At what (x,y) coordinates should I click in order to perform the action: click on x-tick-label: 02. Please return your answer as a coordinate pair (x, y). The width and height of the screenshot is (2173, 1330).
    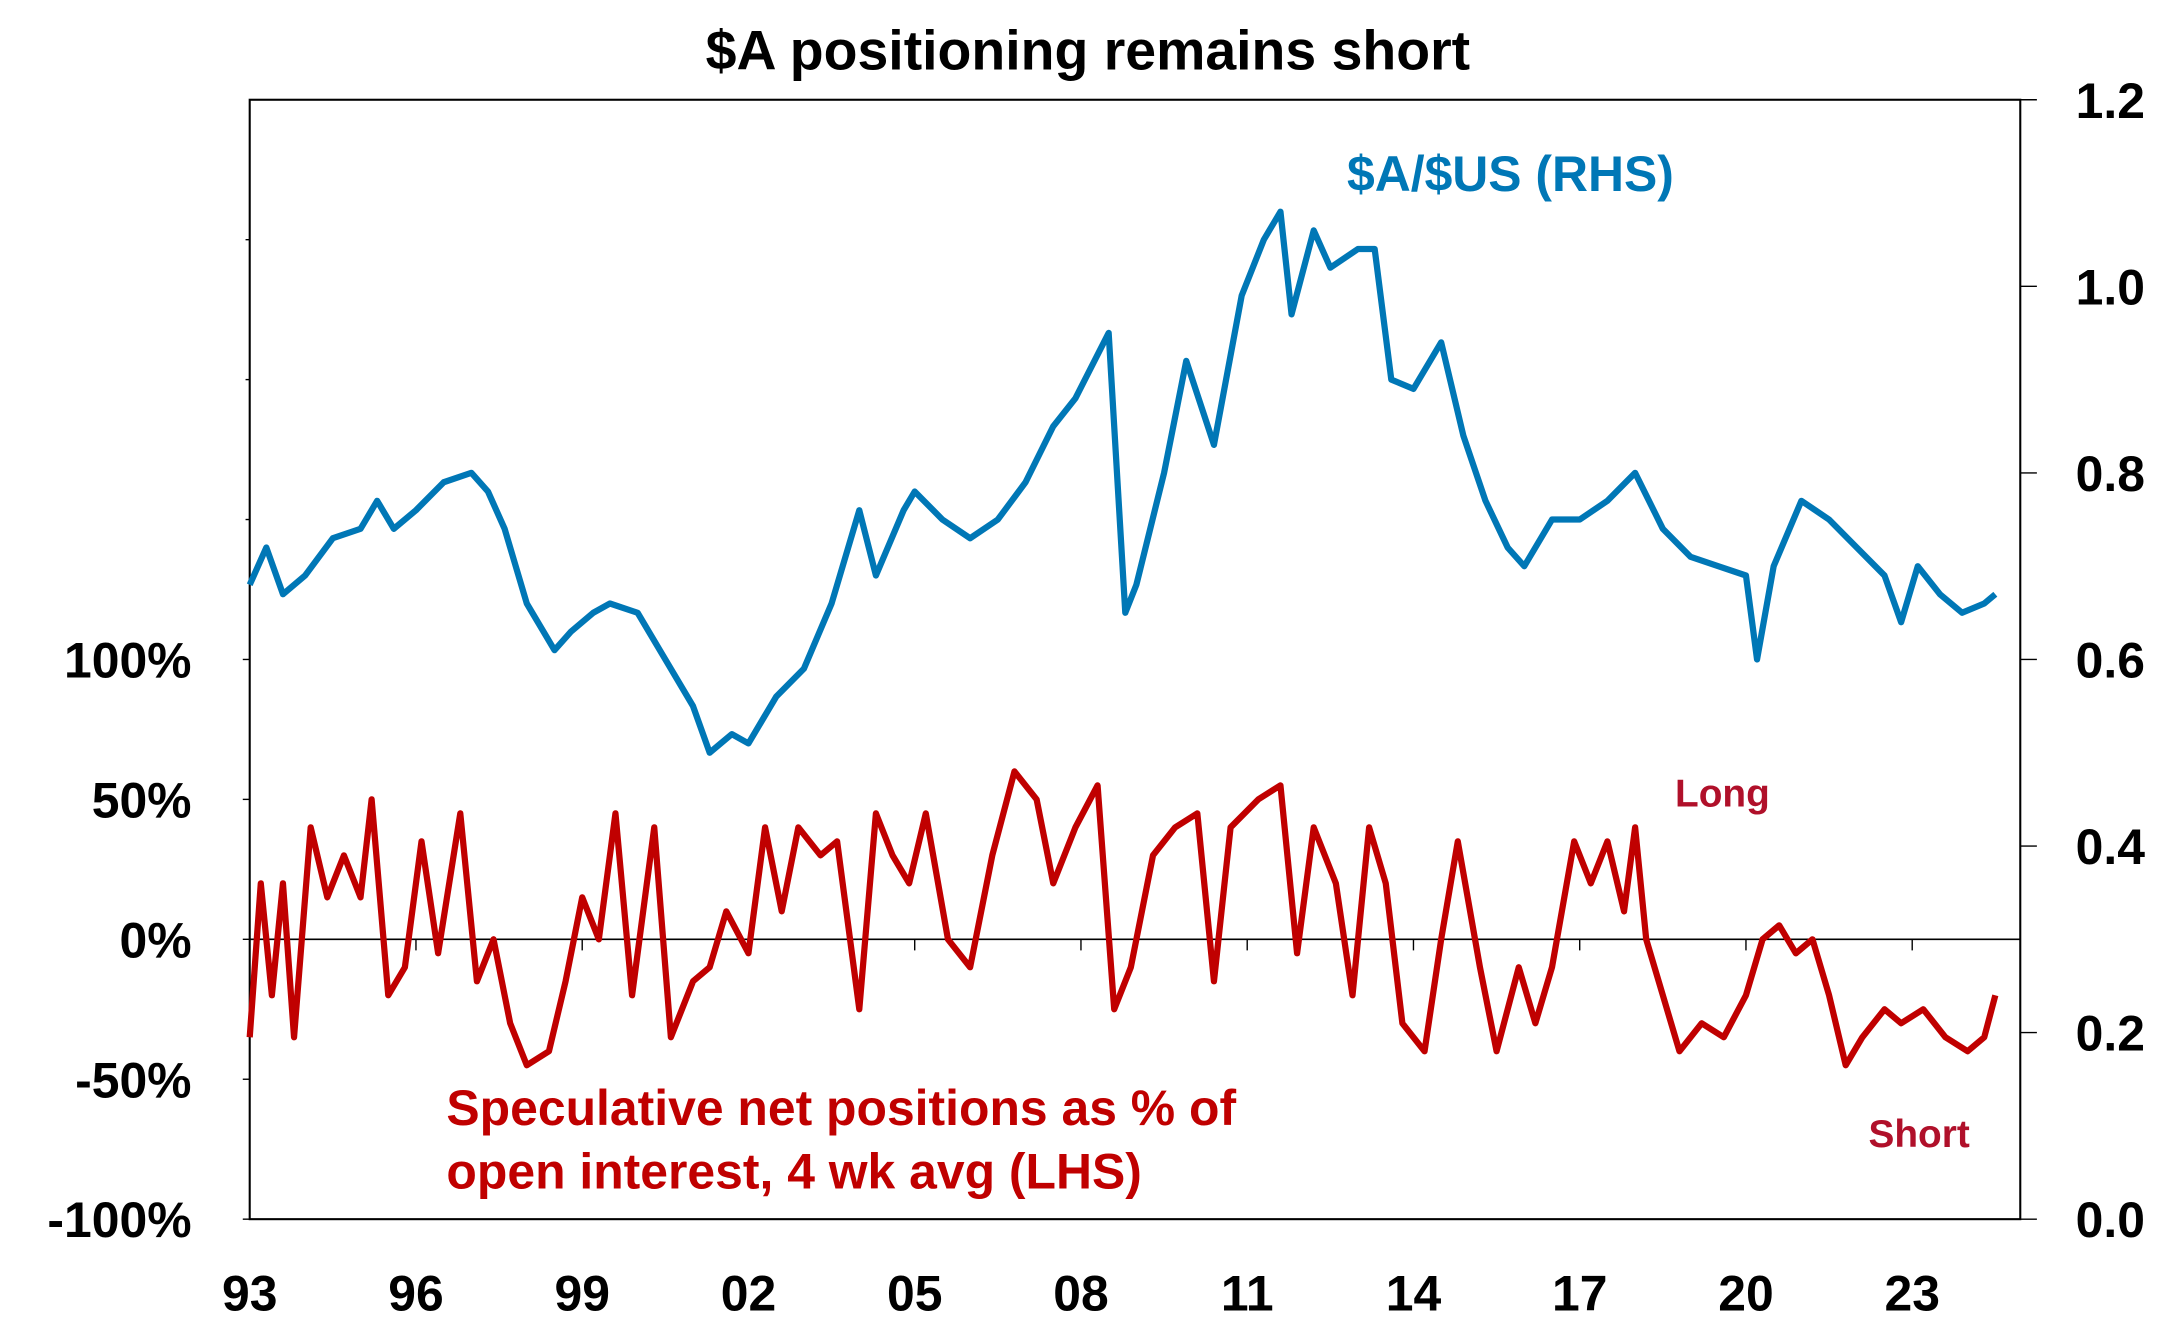
    Looking at the image, I should click on (748, 1294).